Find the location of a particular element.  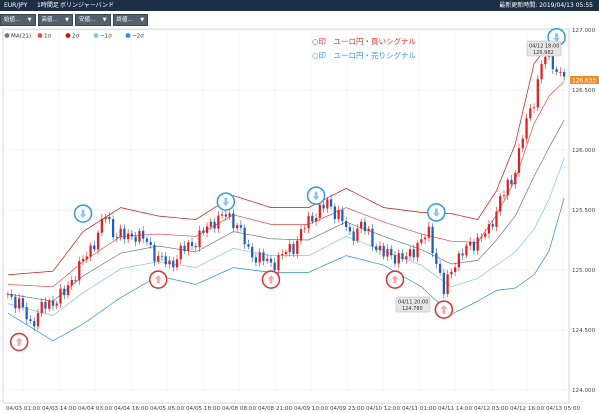

x-tick-label: 04/08 21:00 is located at coordinates (275, 409).